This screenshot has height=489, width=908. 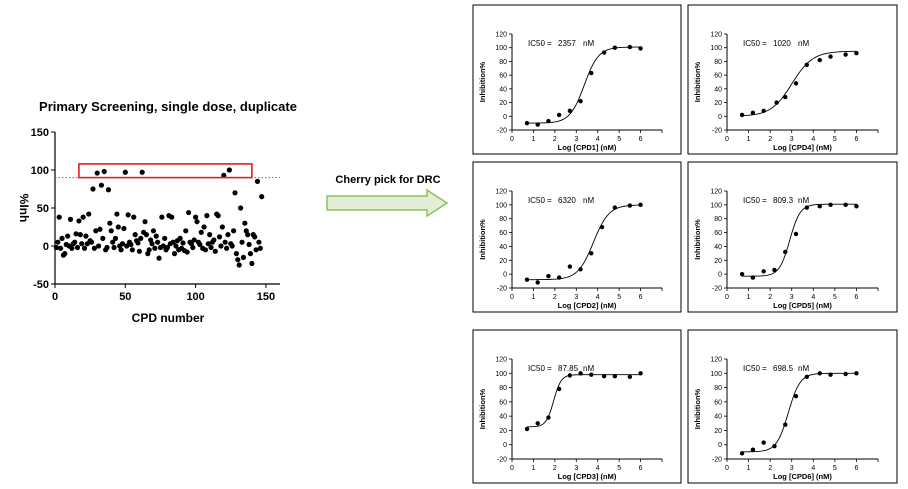 I want to click on drc-xlabel: Log [CPD6] (nM), so click(x=802, y=476).